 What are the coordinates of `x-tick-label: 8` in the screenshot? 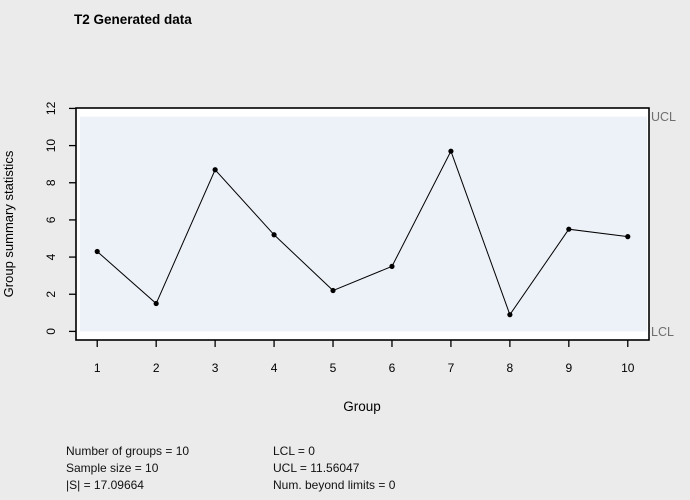 It's located at (510, 368).